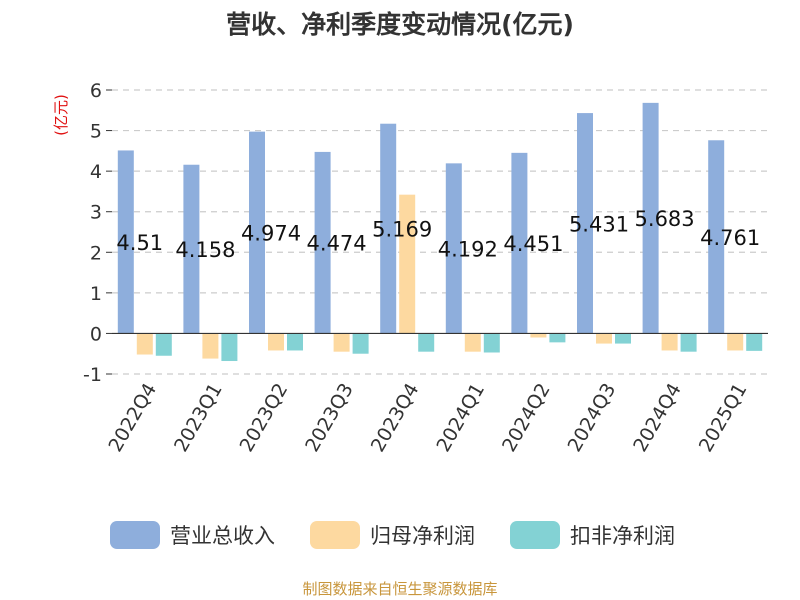 The image size is (800, 600). Describe the element at coordinates (96, 334) in the screenshot. I see `y-tick-label: 0` at that location.